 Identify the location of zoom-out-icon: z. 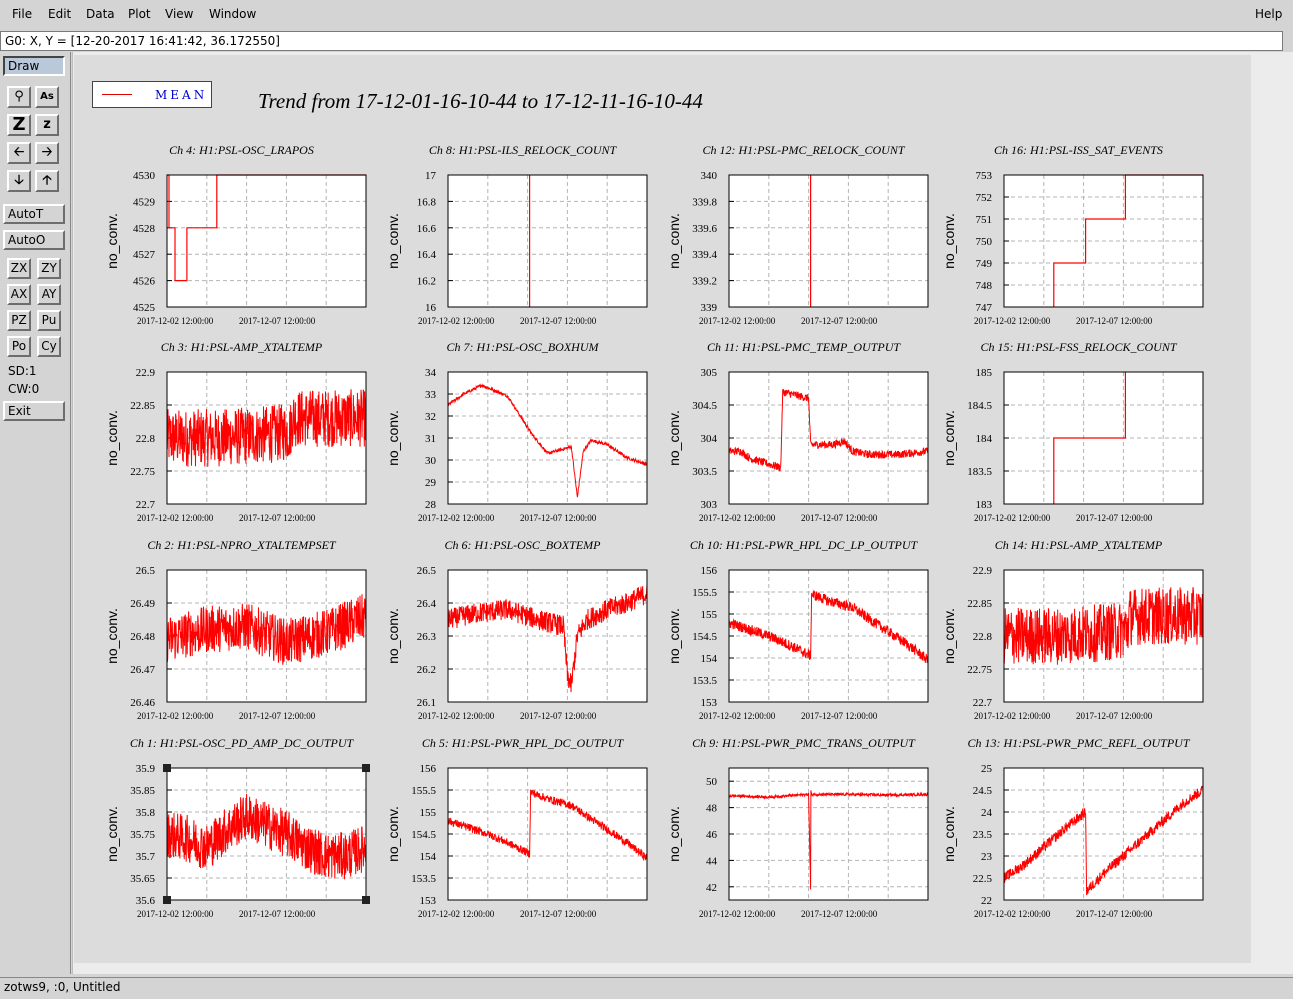
(47, 124).